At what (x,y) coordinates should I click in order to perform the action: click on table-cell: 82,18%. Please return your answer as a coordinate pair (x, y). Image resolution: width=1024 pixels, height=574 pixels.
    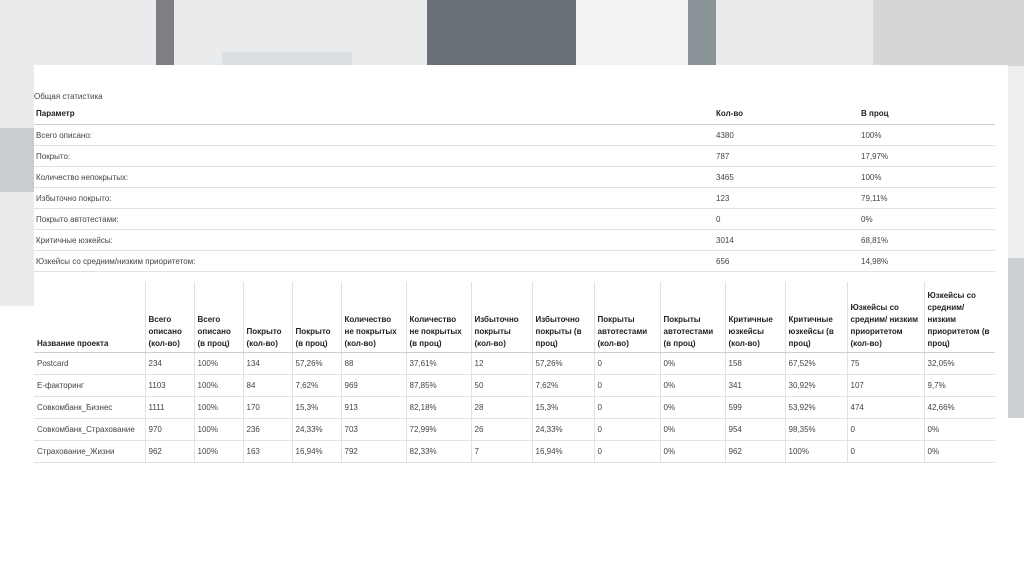
    Looking at the image, I should click on (438, 407).